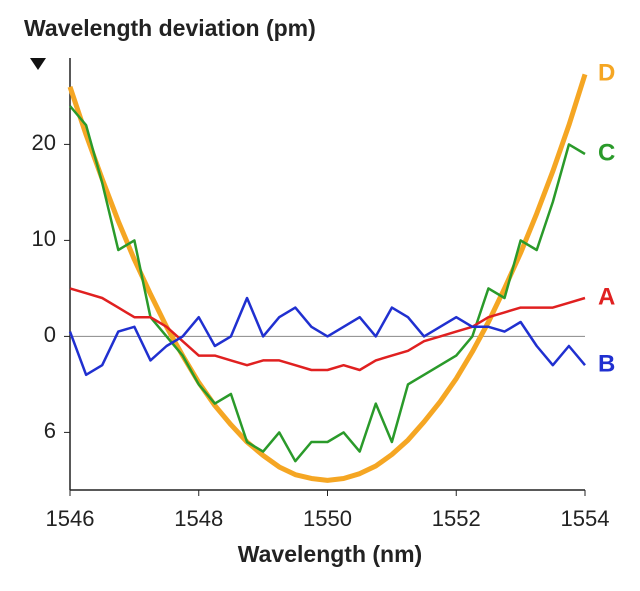  What do you see at coordinates (456, 518) in the screenshot?
I see `x-tick-label: 1552` at bounding box center [456, 518].